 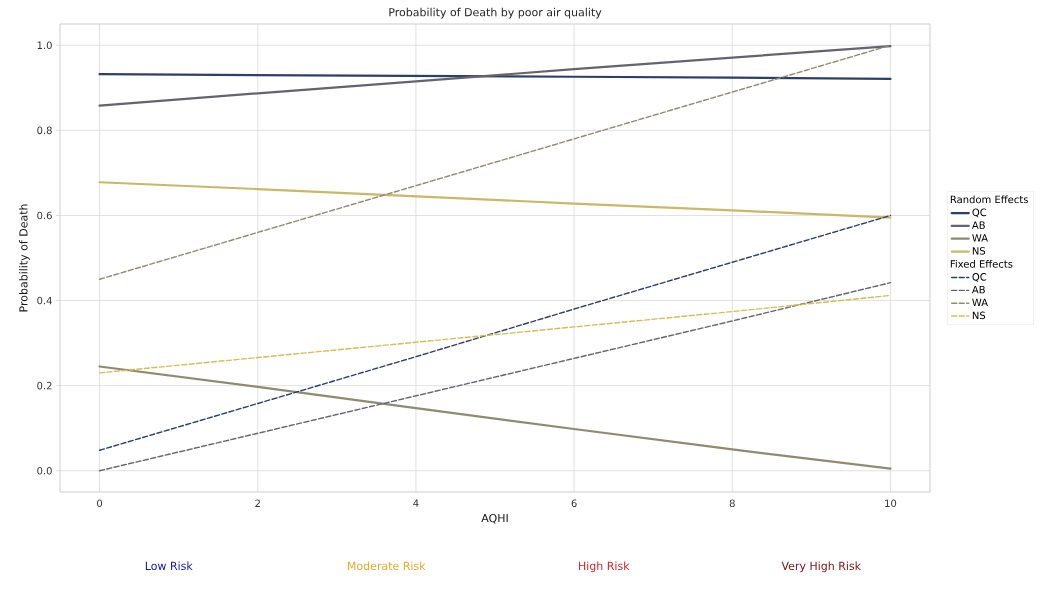 I want to click on text: Very High Risk, so click(x=821, y=567).